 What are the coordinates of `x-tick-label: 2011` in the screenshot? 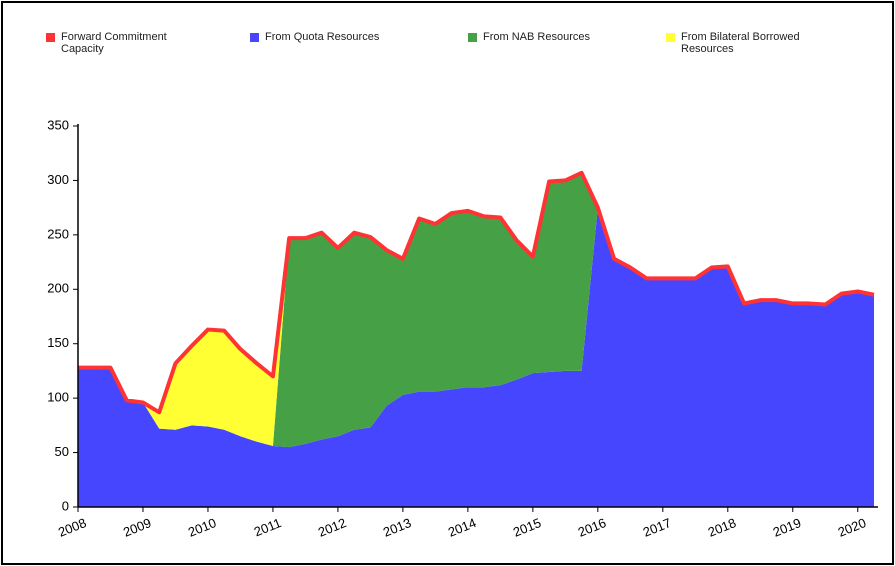 It's located at (268, 527).